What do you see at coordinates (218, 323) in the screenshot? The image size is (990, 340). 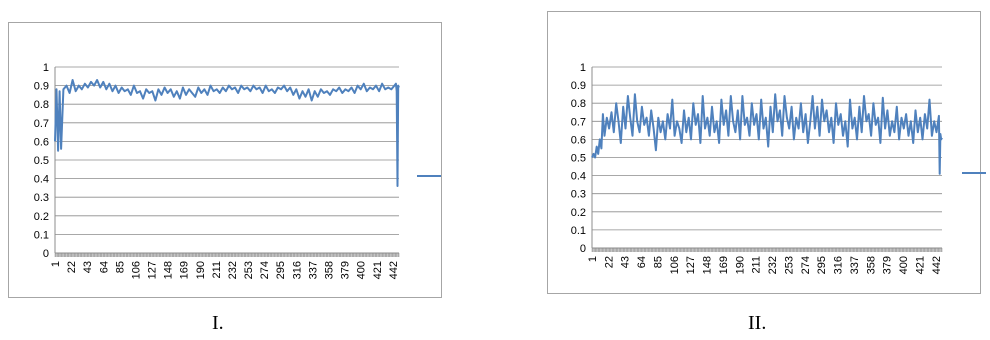 I see `figure-caption-1: I.` at bounding box center [218, 323].